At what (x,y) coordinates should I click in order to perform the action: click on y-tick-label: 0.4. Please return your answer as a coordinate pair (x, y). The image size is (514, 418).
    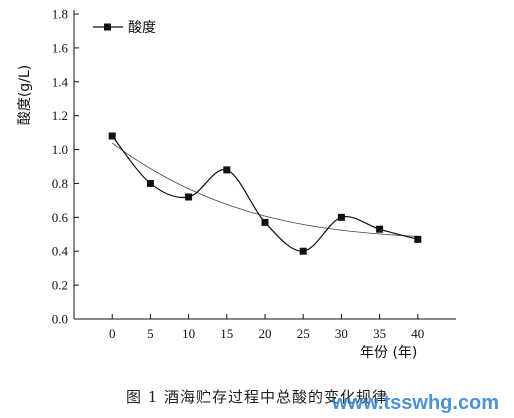
    Looking at the image, I should click on (60, 251).